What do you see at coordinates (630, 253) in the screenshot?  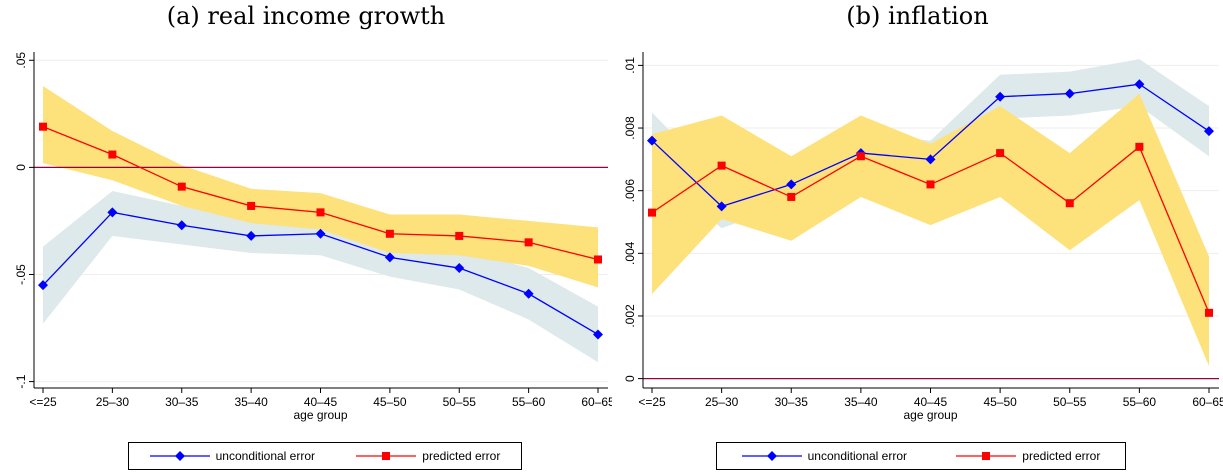 I see `y-tick-label: .004` at bounding box center [630, 253].